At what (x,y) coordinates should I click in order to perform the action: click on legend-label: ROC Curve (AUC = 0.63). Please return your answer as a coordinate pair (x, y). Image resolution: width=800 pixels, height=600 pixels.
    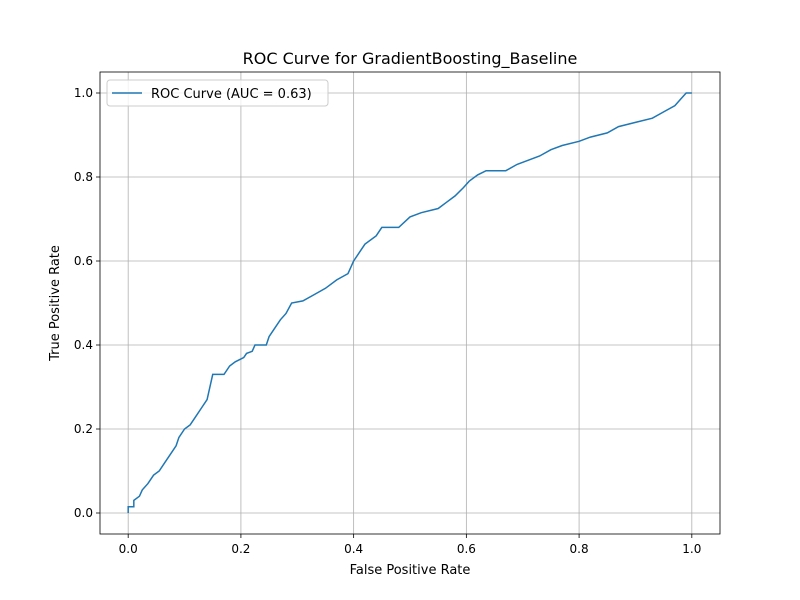
    Looking at the image, I should click on (231, 94).